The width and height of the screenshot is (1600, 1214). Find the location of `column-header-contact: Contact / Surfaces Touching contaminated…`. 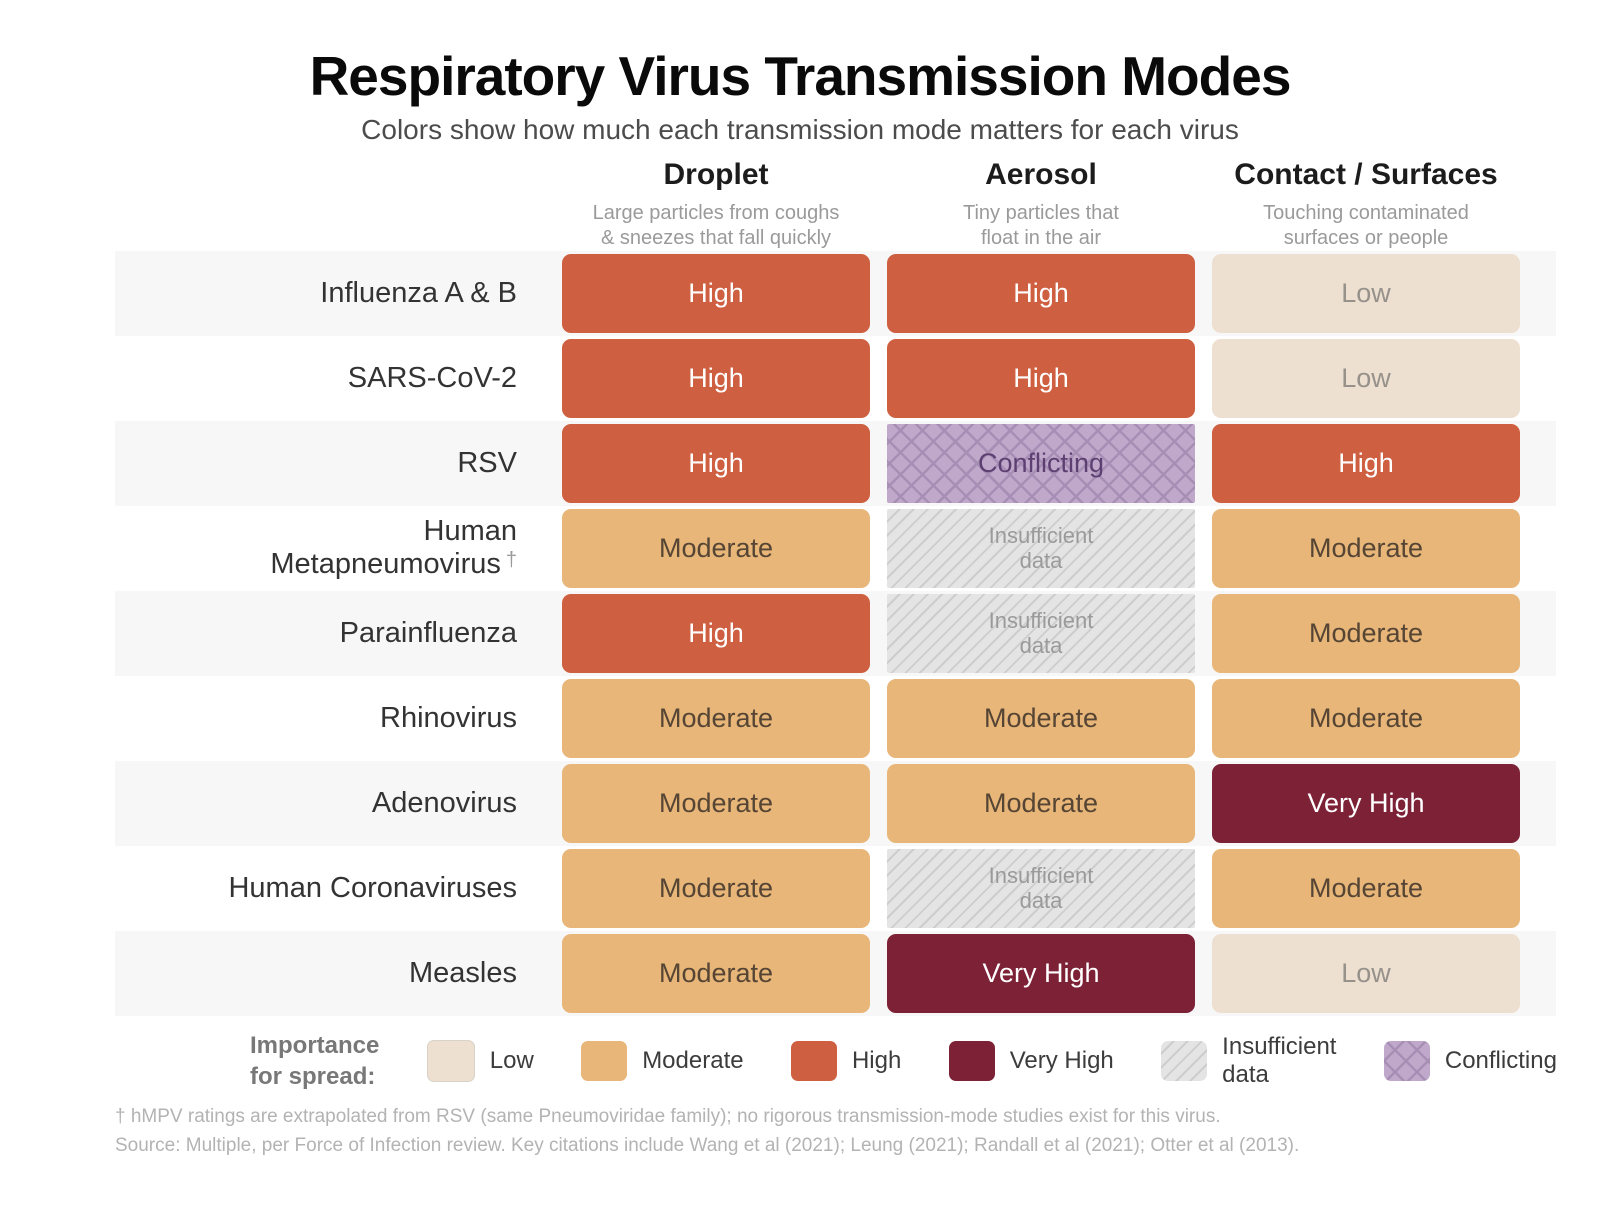

column-header-contact: Contact / Surfaces Touching contaminated… is located at coordinates (1366, 204).